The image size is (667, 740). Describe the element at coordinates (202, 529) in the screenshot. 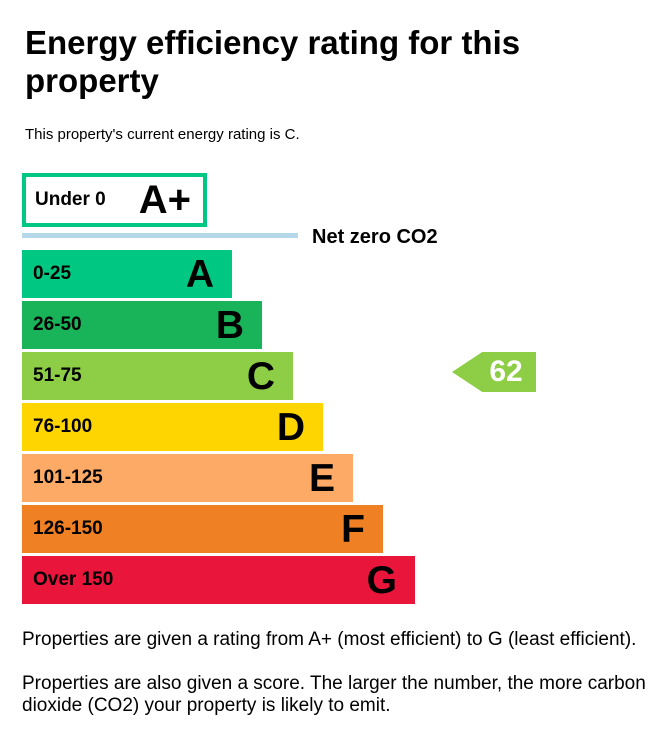

I see `band-f: 126-150 F` at that location.